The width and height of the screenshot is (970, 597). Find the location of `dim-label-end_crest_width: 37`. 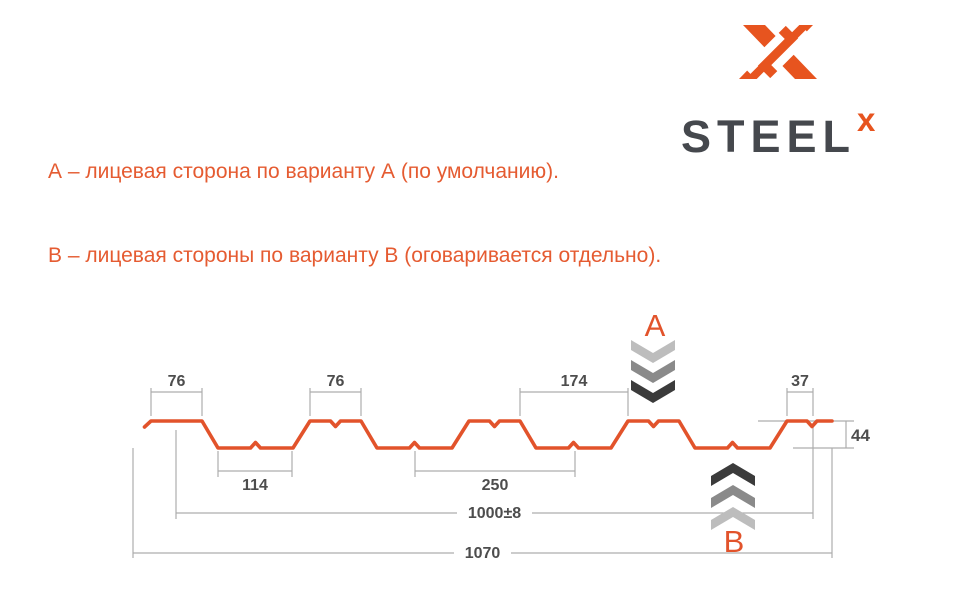

dim-label-end_crest_width: 37 is located at coordinates (800, 381).